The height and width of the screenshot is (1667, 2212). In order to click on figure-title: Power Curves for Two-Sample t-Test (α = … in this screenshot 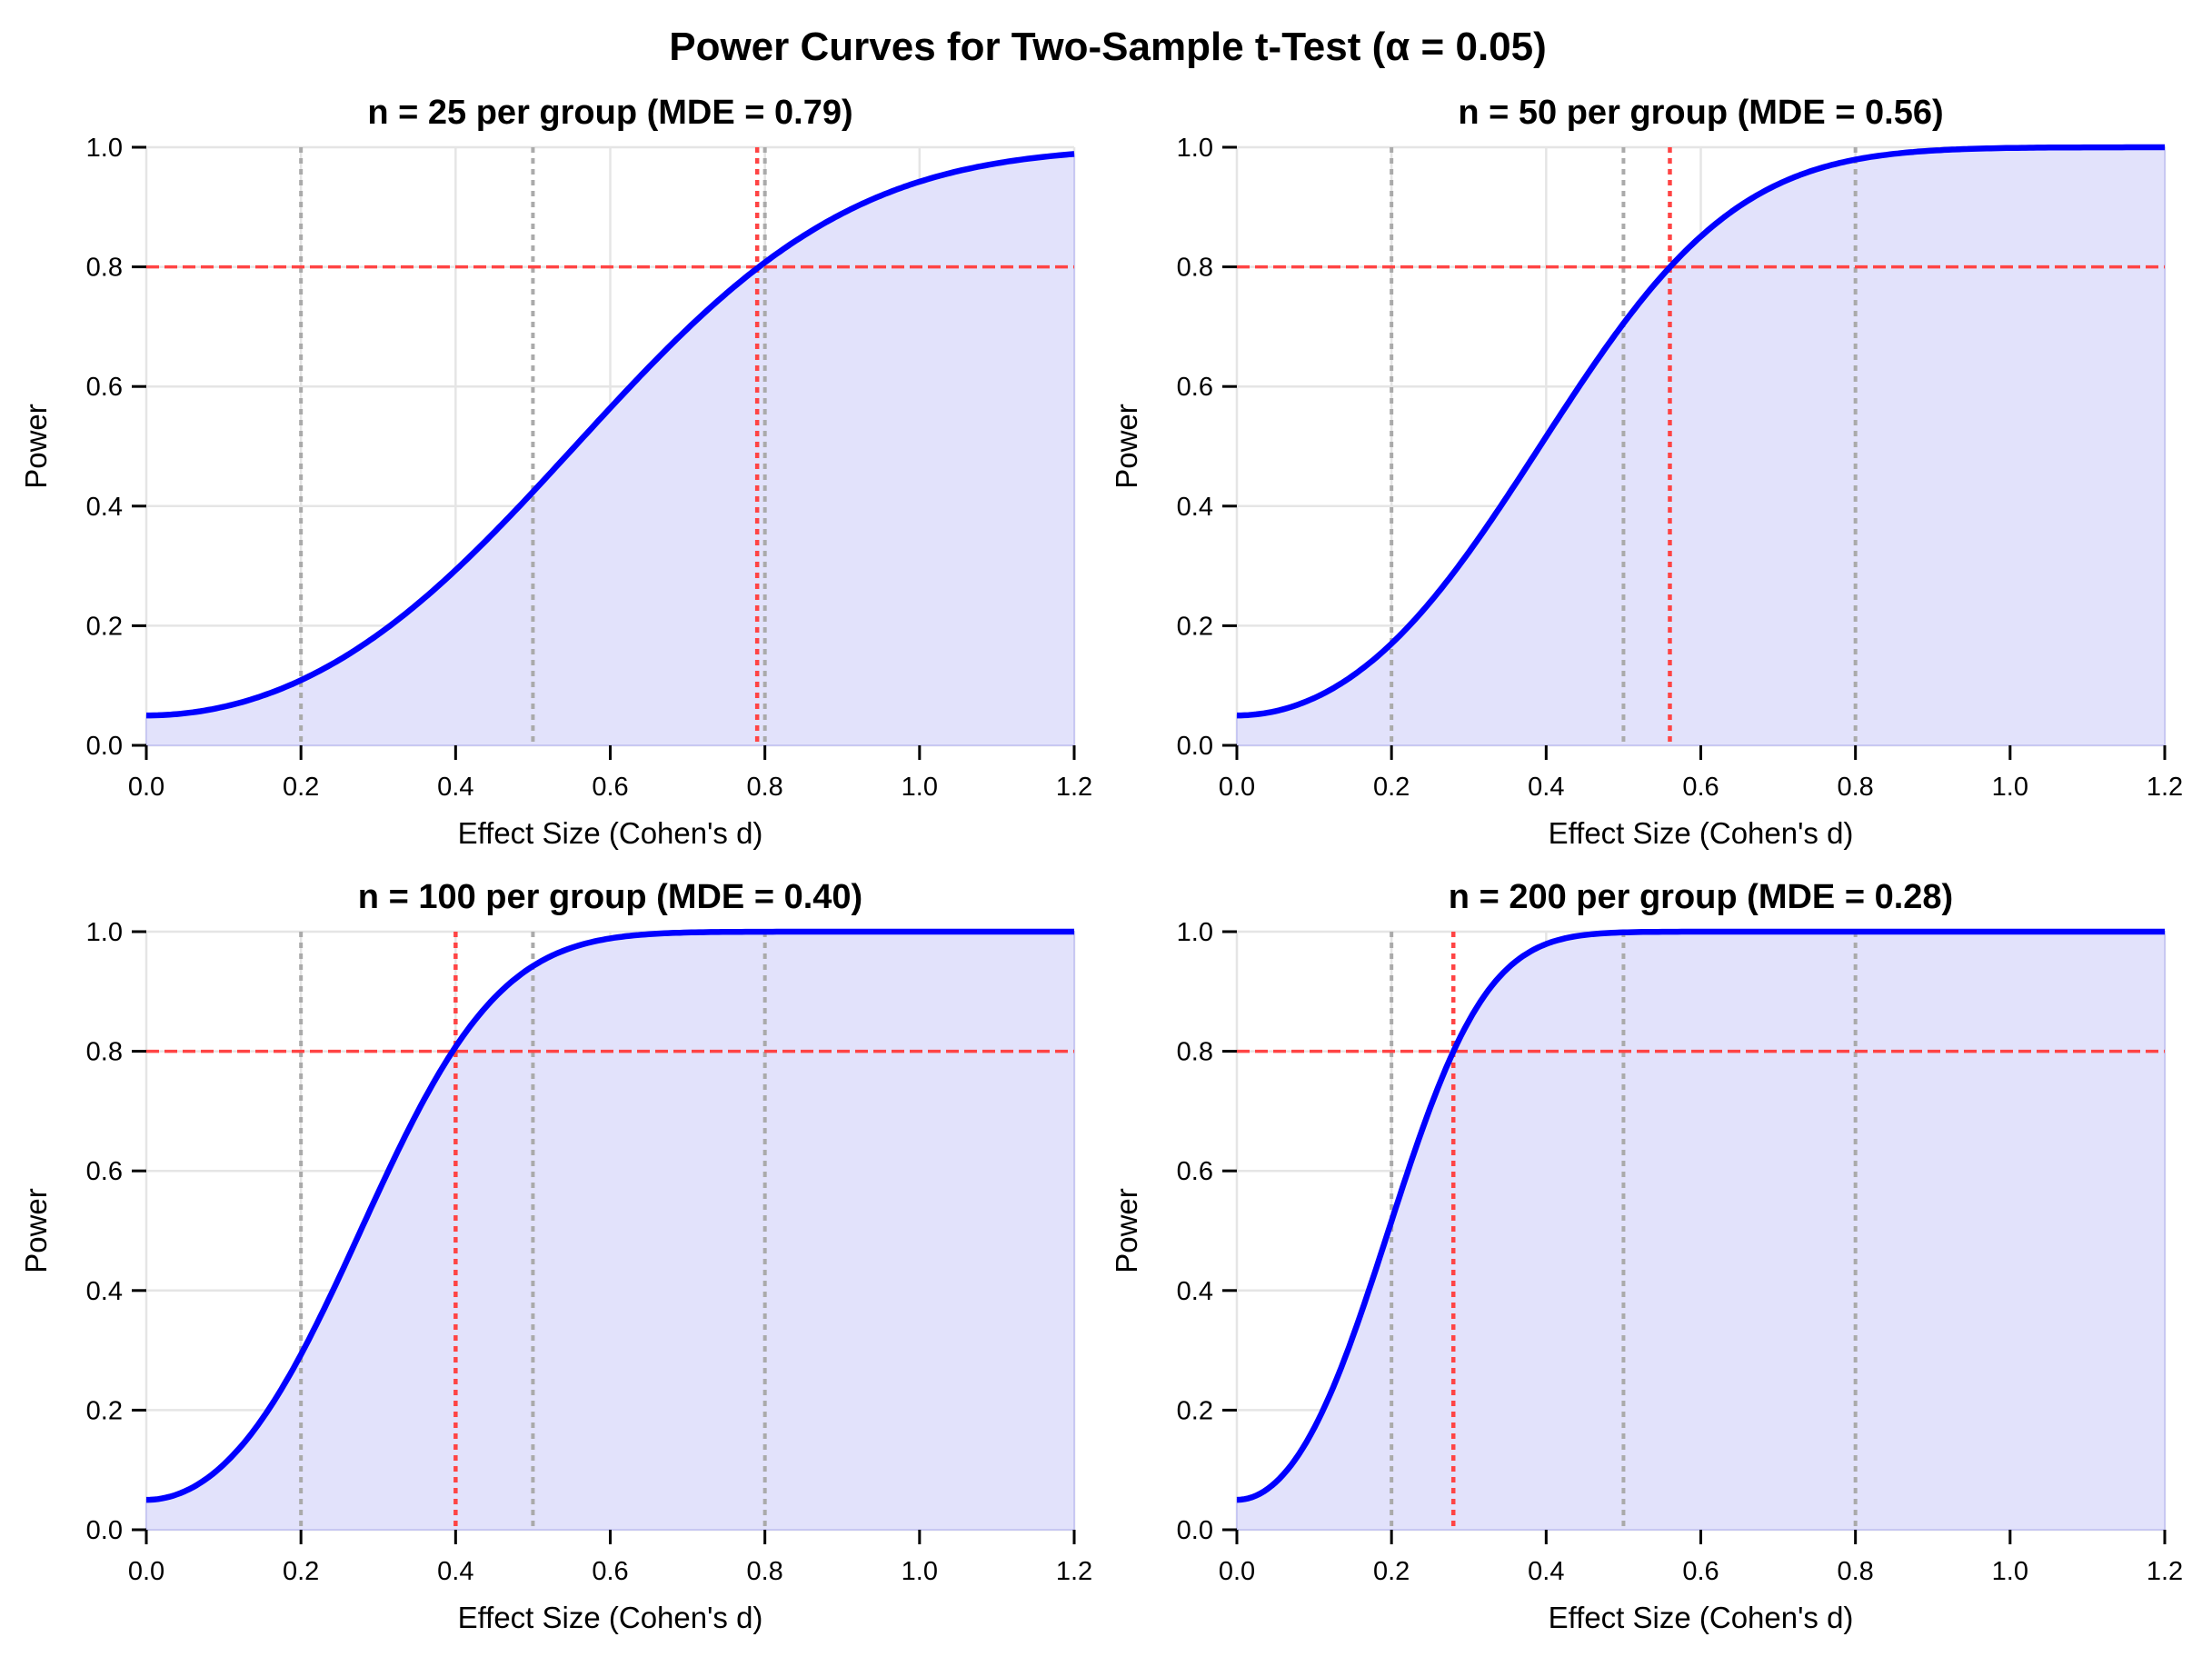, I will do `click(1108, 47)`.